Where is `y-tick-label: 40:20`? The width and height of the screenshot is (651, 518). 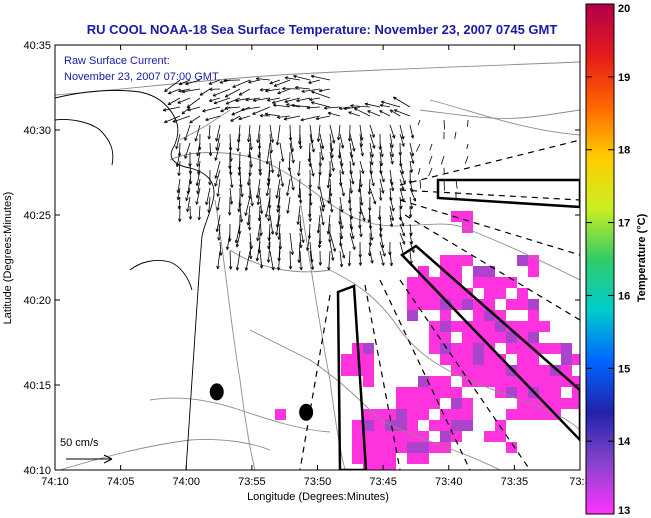 y-tick-label: 40:20 is located at coordinates (37, 301).